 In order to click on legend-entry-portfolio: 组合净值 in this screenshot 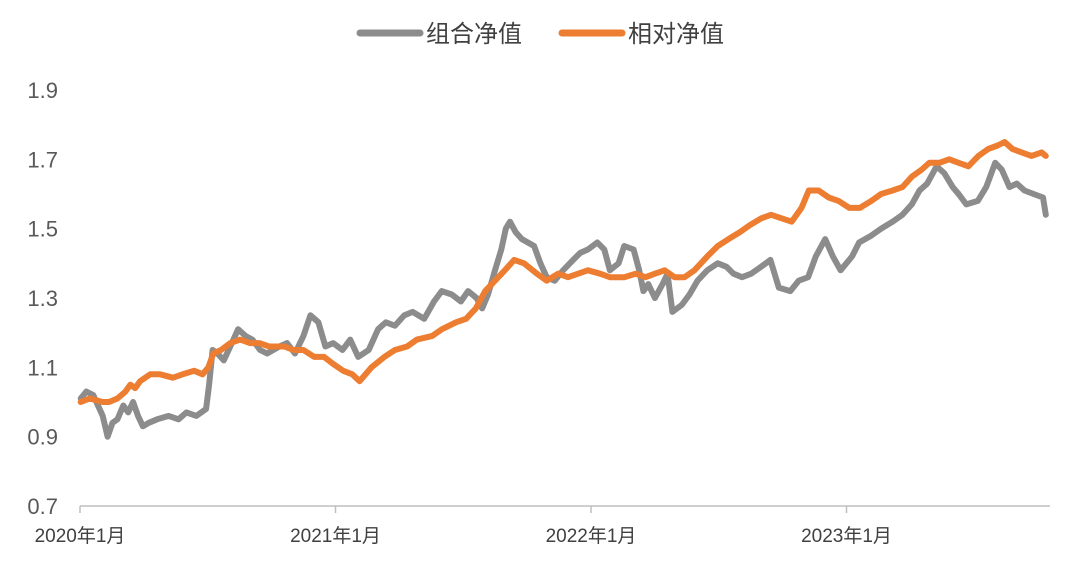, I will do `click(439, 34)`.